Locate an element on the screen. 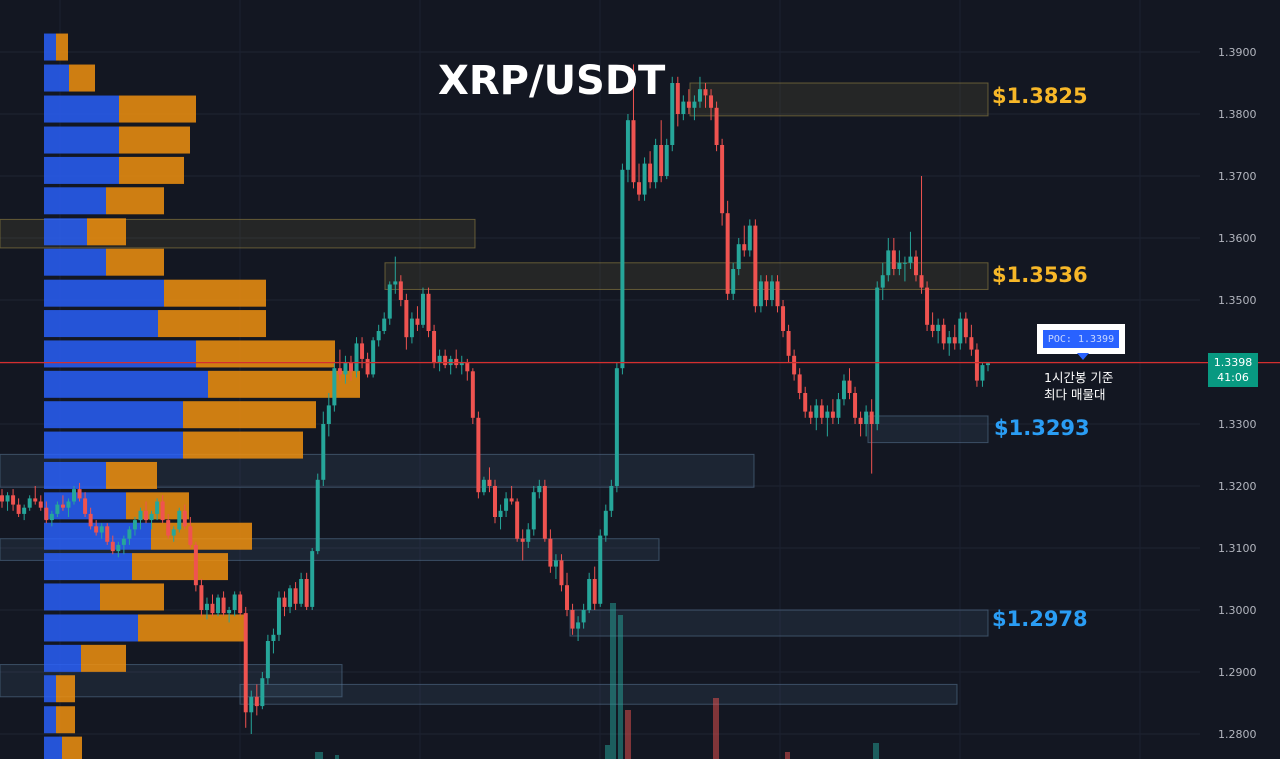  y-tick-label: 1.3900 is located at coordinates (1237, 52).